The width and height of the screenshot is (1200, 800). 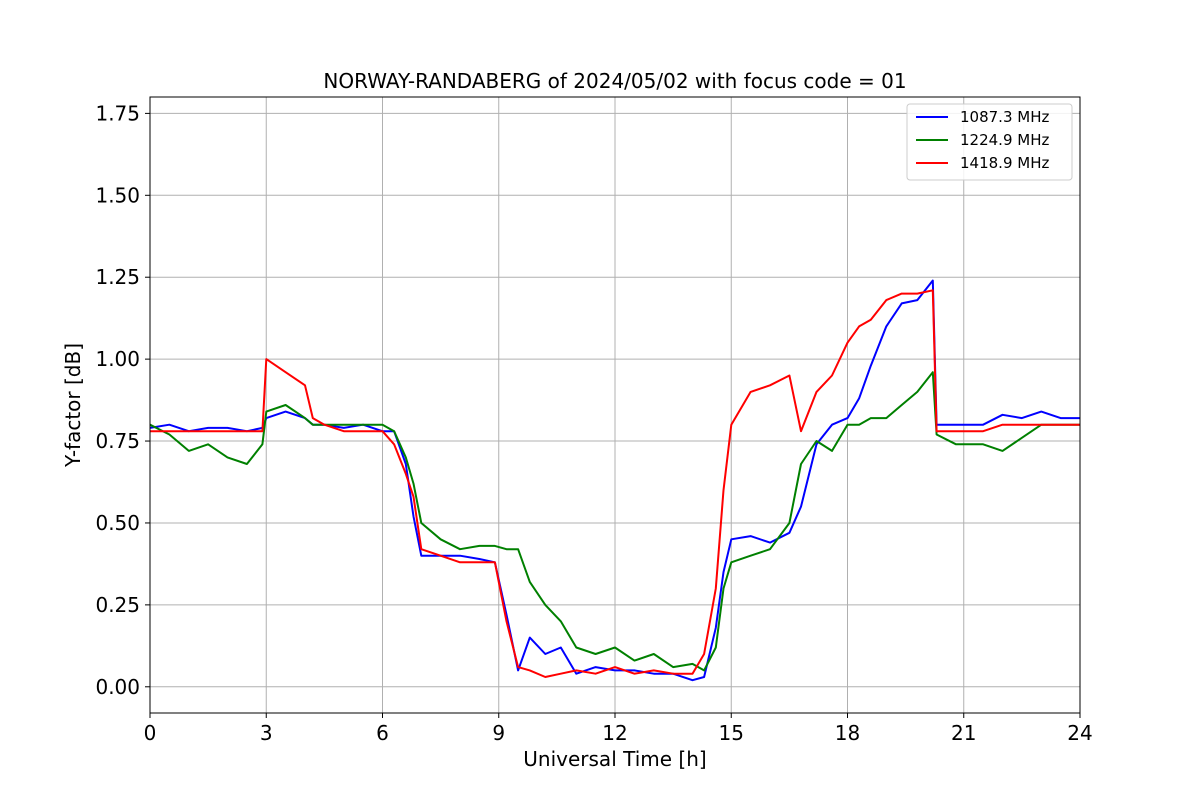 I want to click on x-tick-label: 6, so click(x=382, y=733).